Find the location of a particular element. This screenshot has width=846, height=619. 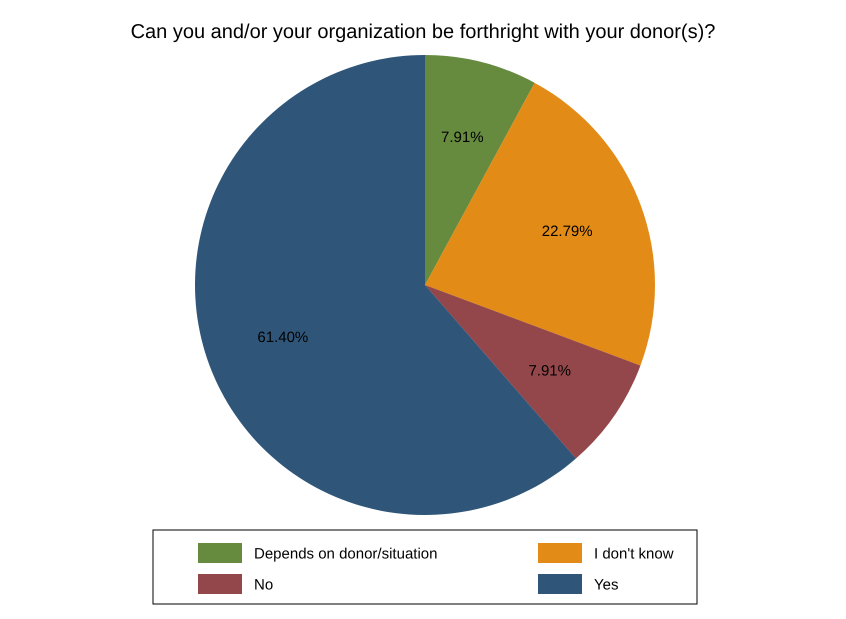

legend-label: Yes is located at coordinates (606, 585).